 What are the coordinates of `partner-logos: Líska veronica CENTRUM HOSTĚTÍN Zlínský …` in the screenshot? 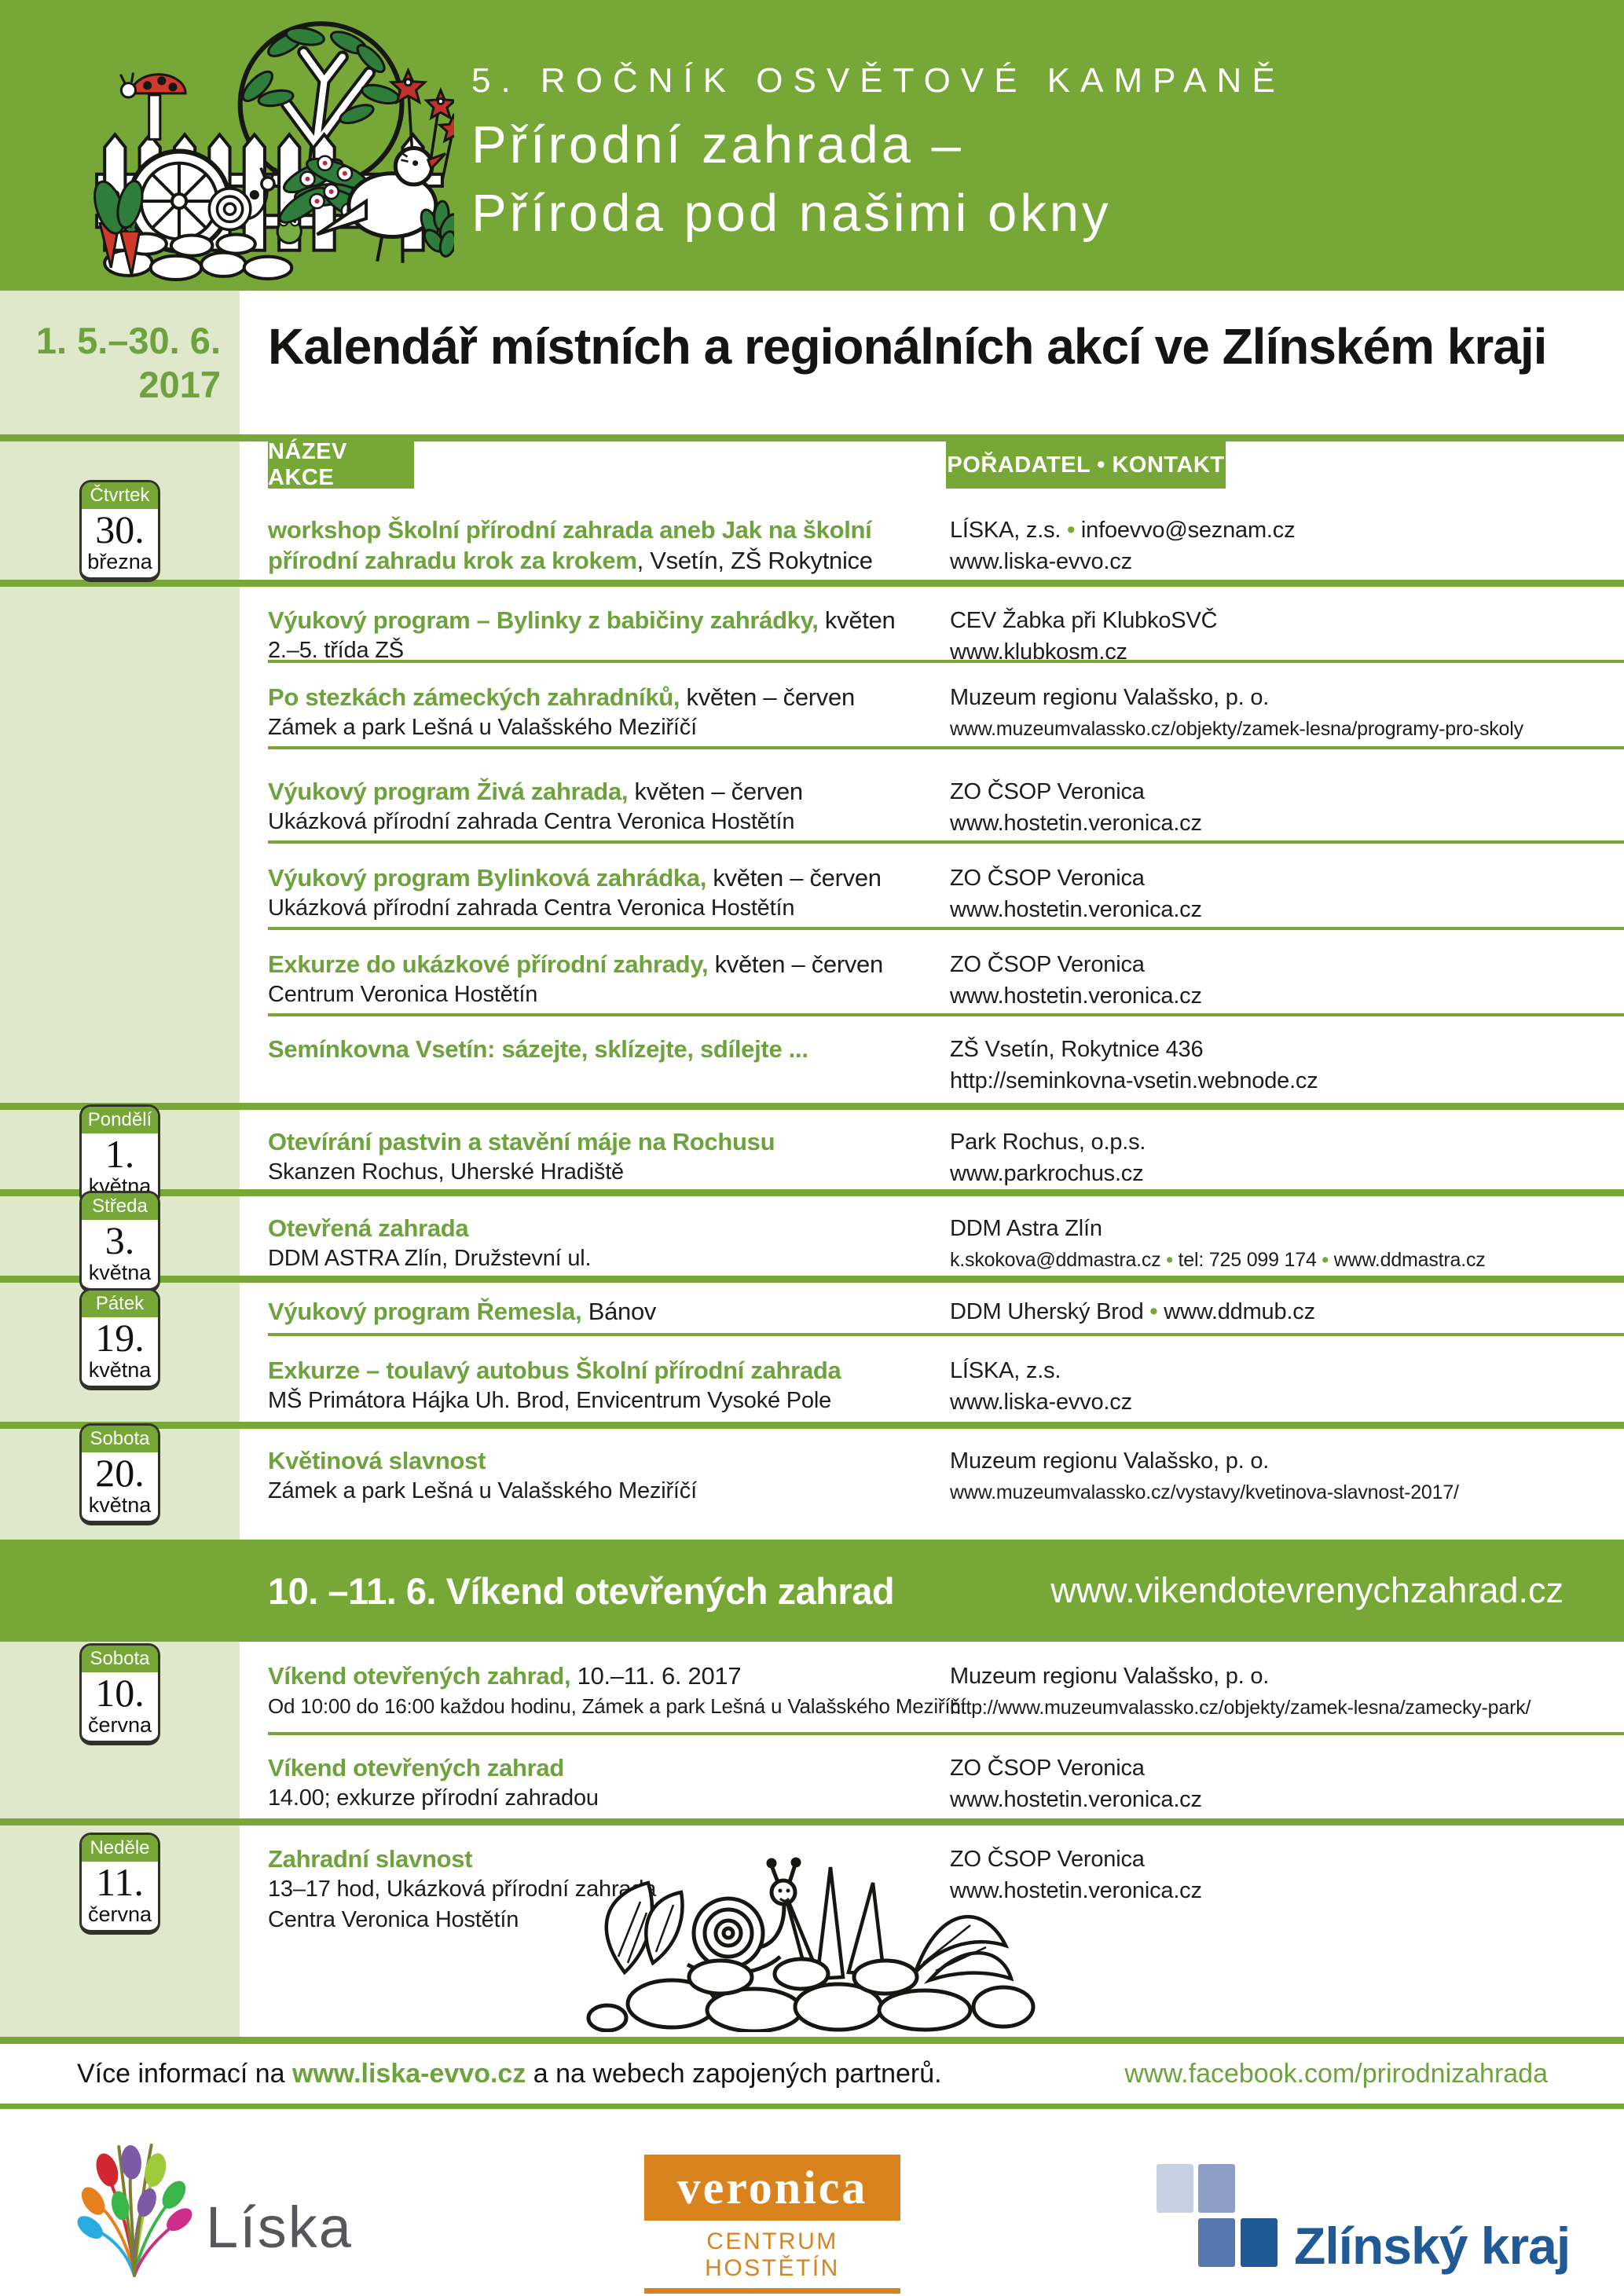 It's located at (812, 2202).